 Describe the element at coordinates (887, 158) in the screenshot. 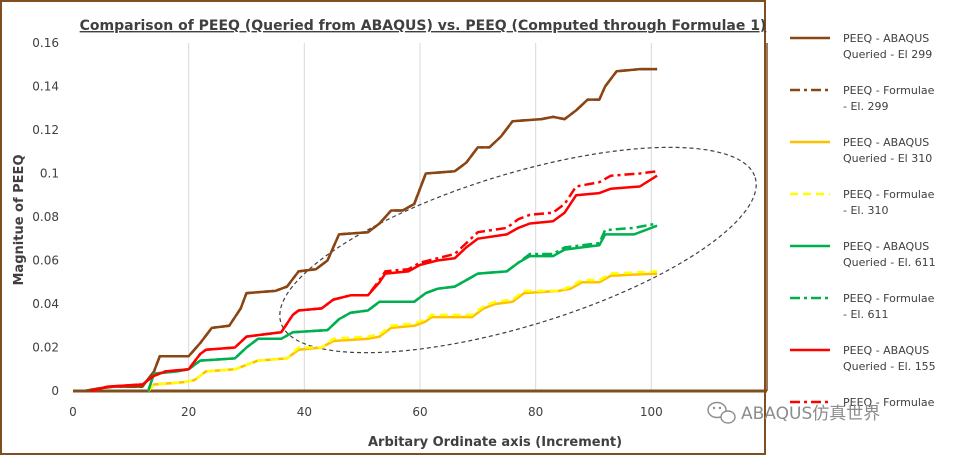

I see `legend-label: Queried - El 310` at that location.